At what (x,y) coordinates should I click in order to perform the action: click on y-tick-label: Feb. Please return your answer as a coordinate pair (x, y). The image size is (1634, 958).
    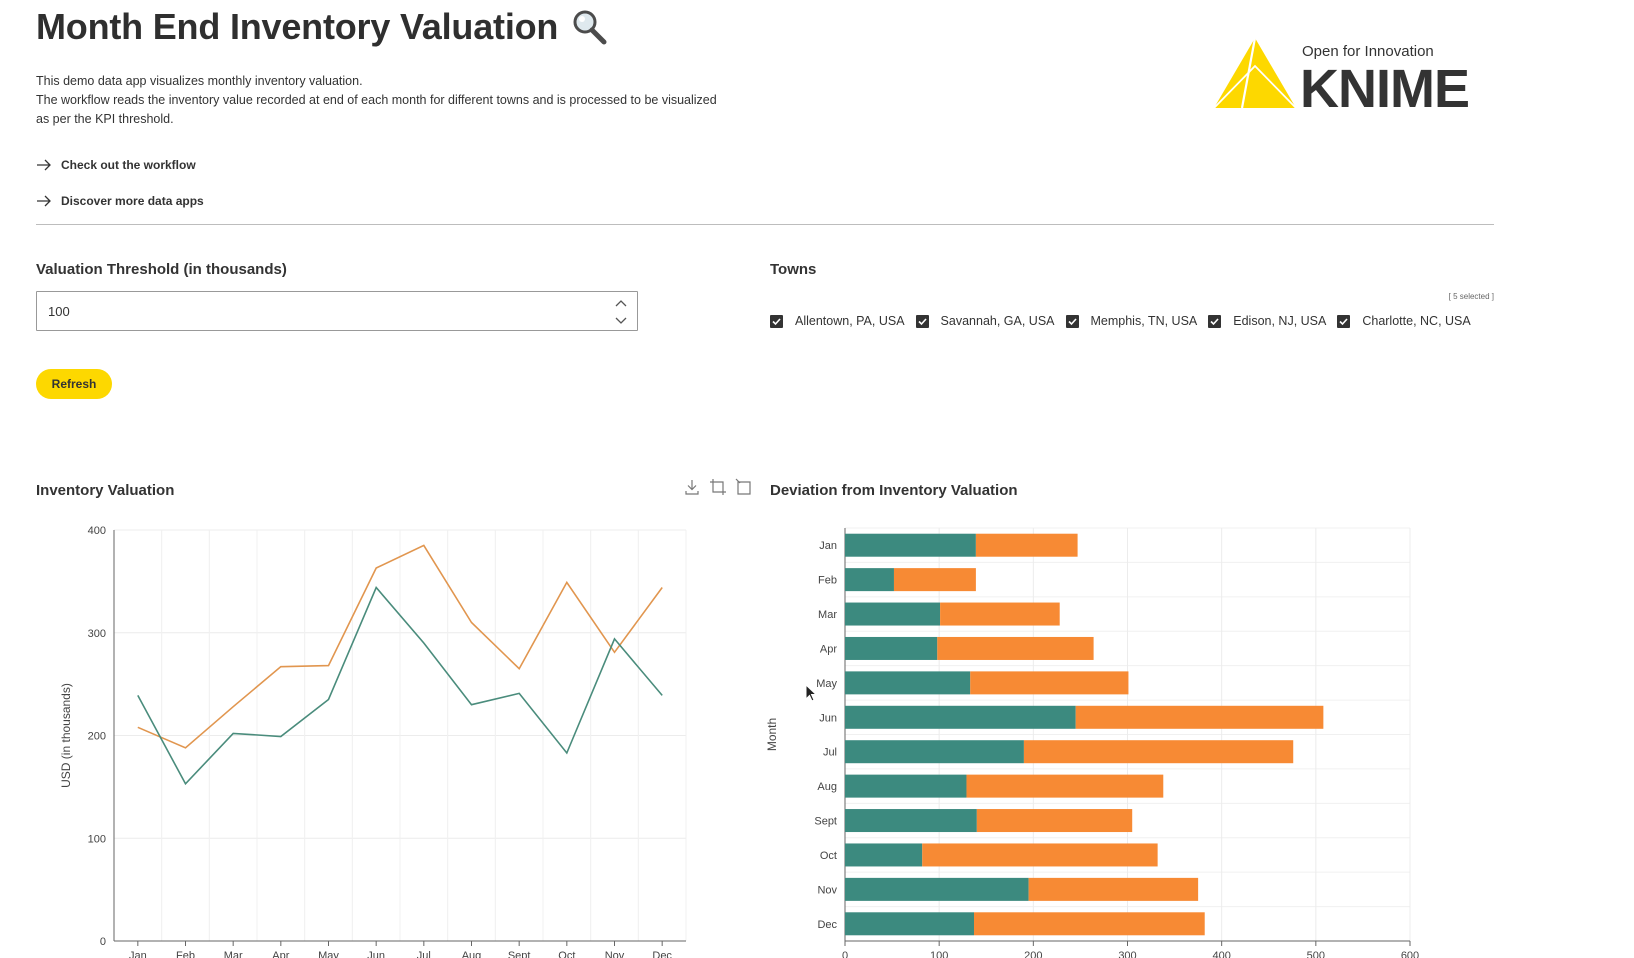
    Looking at the image, I should click on (827, 581).